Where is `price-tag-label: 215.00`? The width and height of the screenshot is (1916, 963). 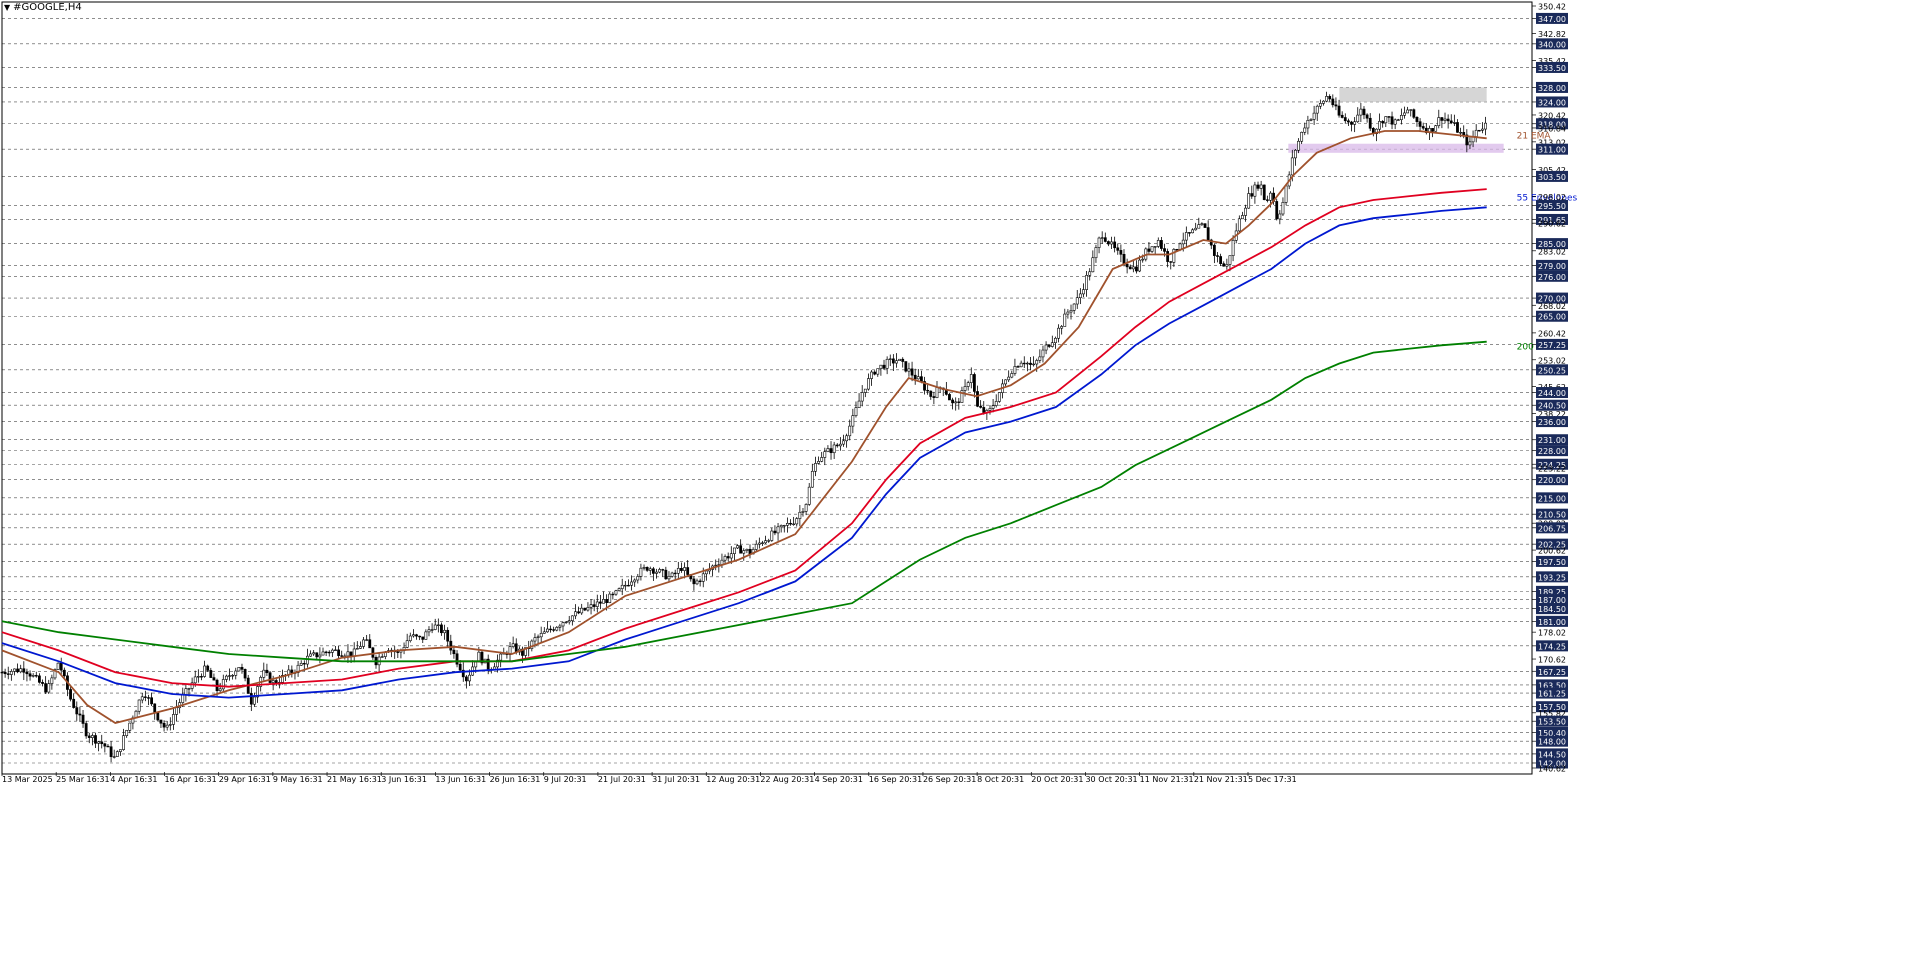 price-tag-label: 215.00 is located at coordinates (1552, 498).